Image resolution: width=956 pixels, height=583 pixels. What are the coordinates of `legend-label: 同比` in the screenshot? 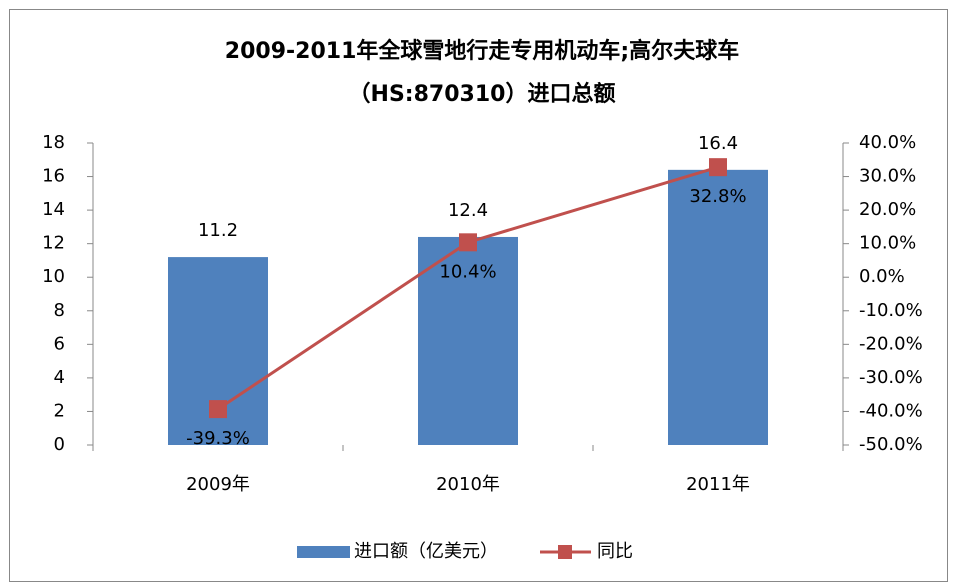 It's located at (615, 551).